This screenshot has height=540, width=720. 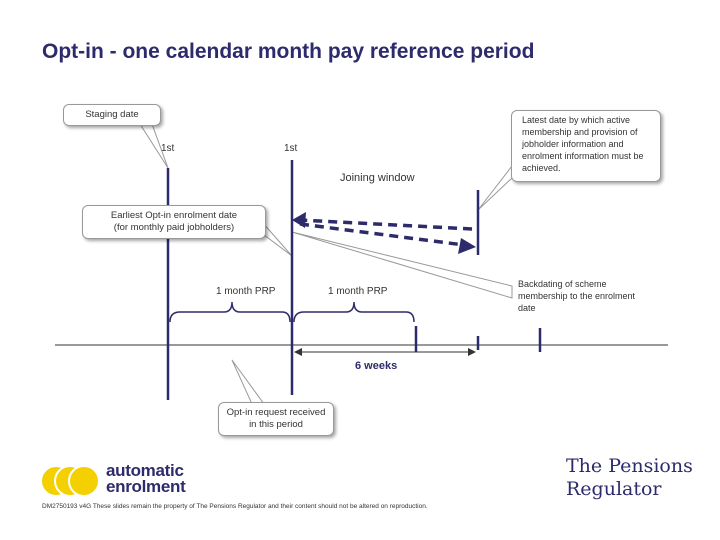 I want to click on earliest-optin-line1: Earliest Opt-in enrolment date, so click(x=174, y=215).